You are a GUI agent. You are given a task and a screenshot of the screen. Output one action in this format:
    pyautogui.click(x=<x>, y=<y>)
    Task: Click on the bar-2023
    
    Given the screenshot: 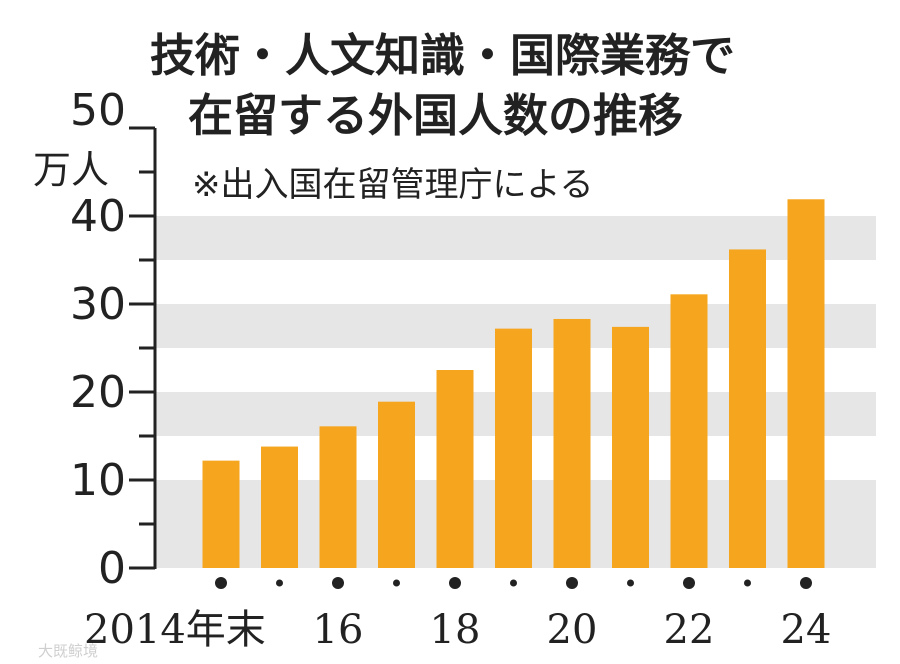 What is the action you would take?
    pyautogui.click(x=747, y=408)
    